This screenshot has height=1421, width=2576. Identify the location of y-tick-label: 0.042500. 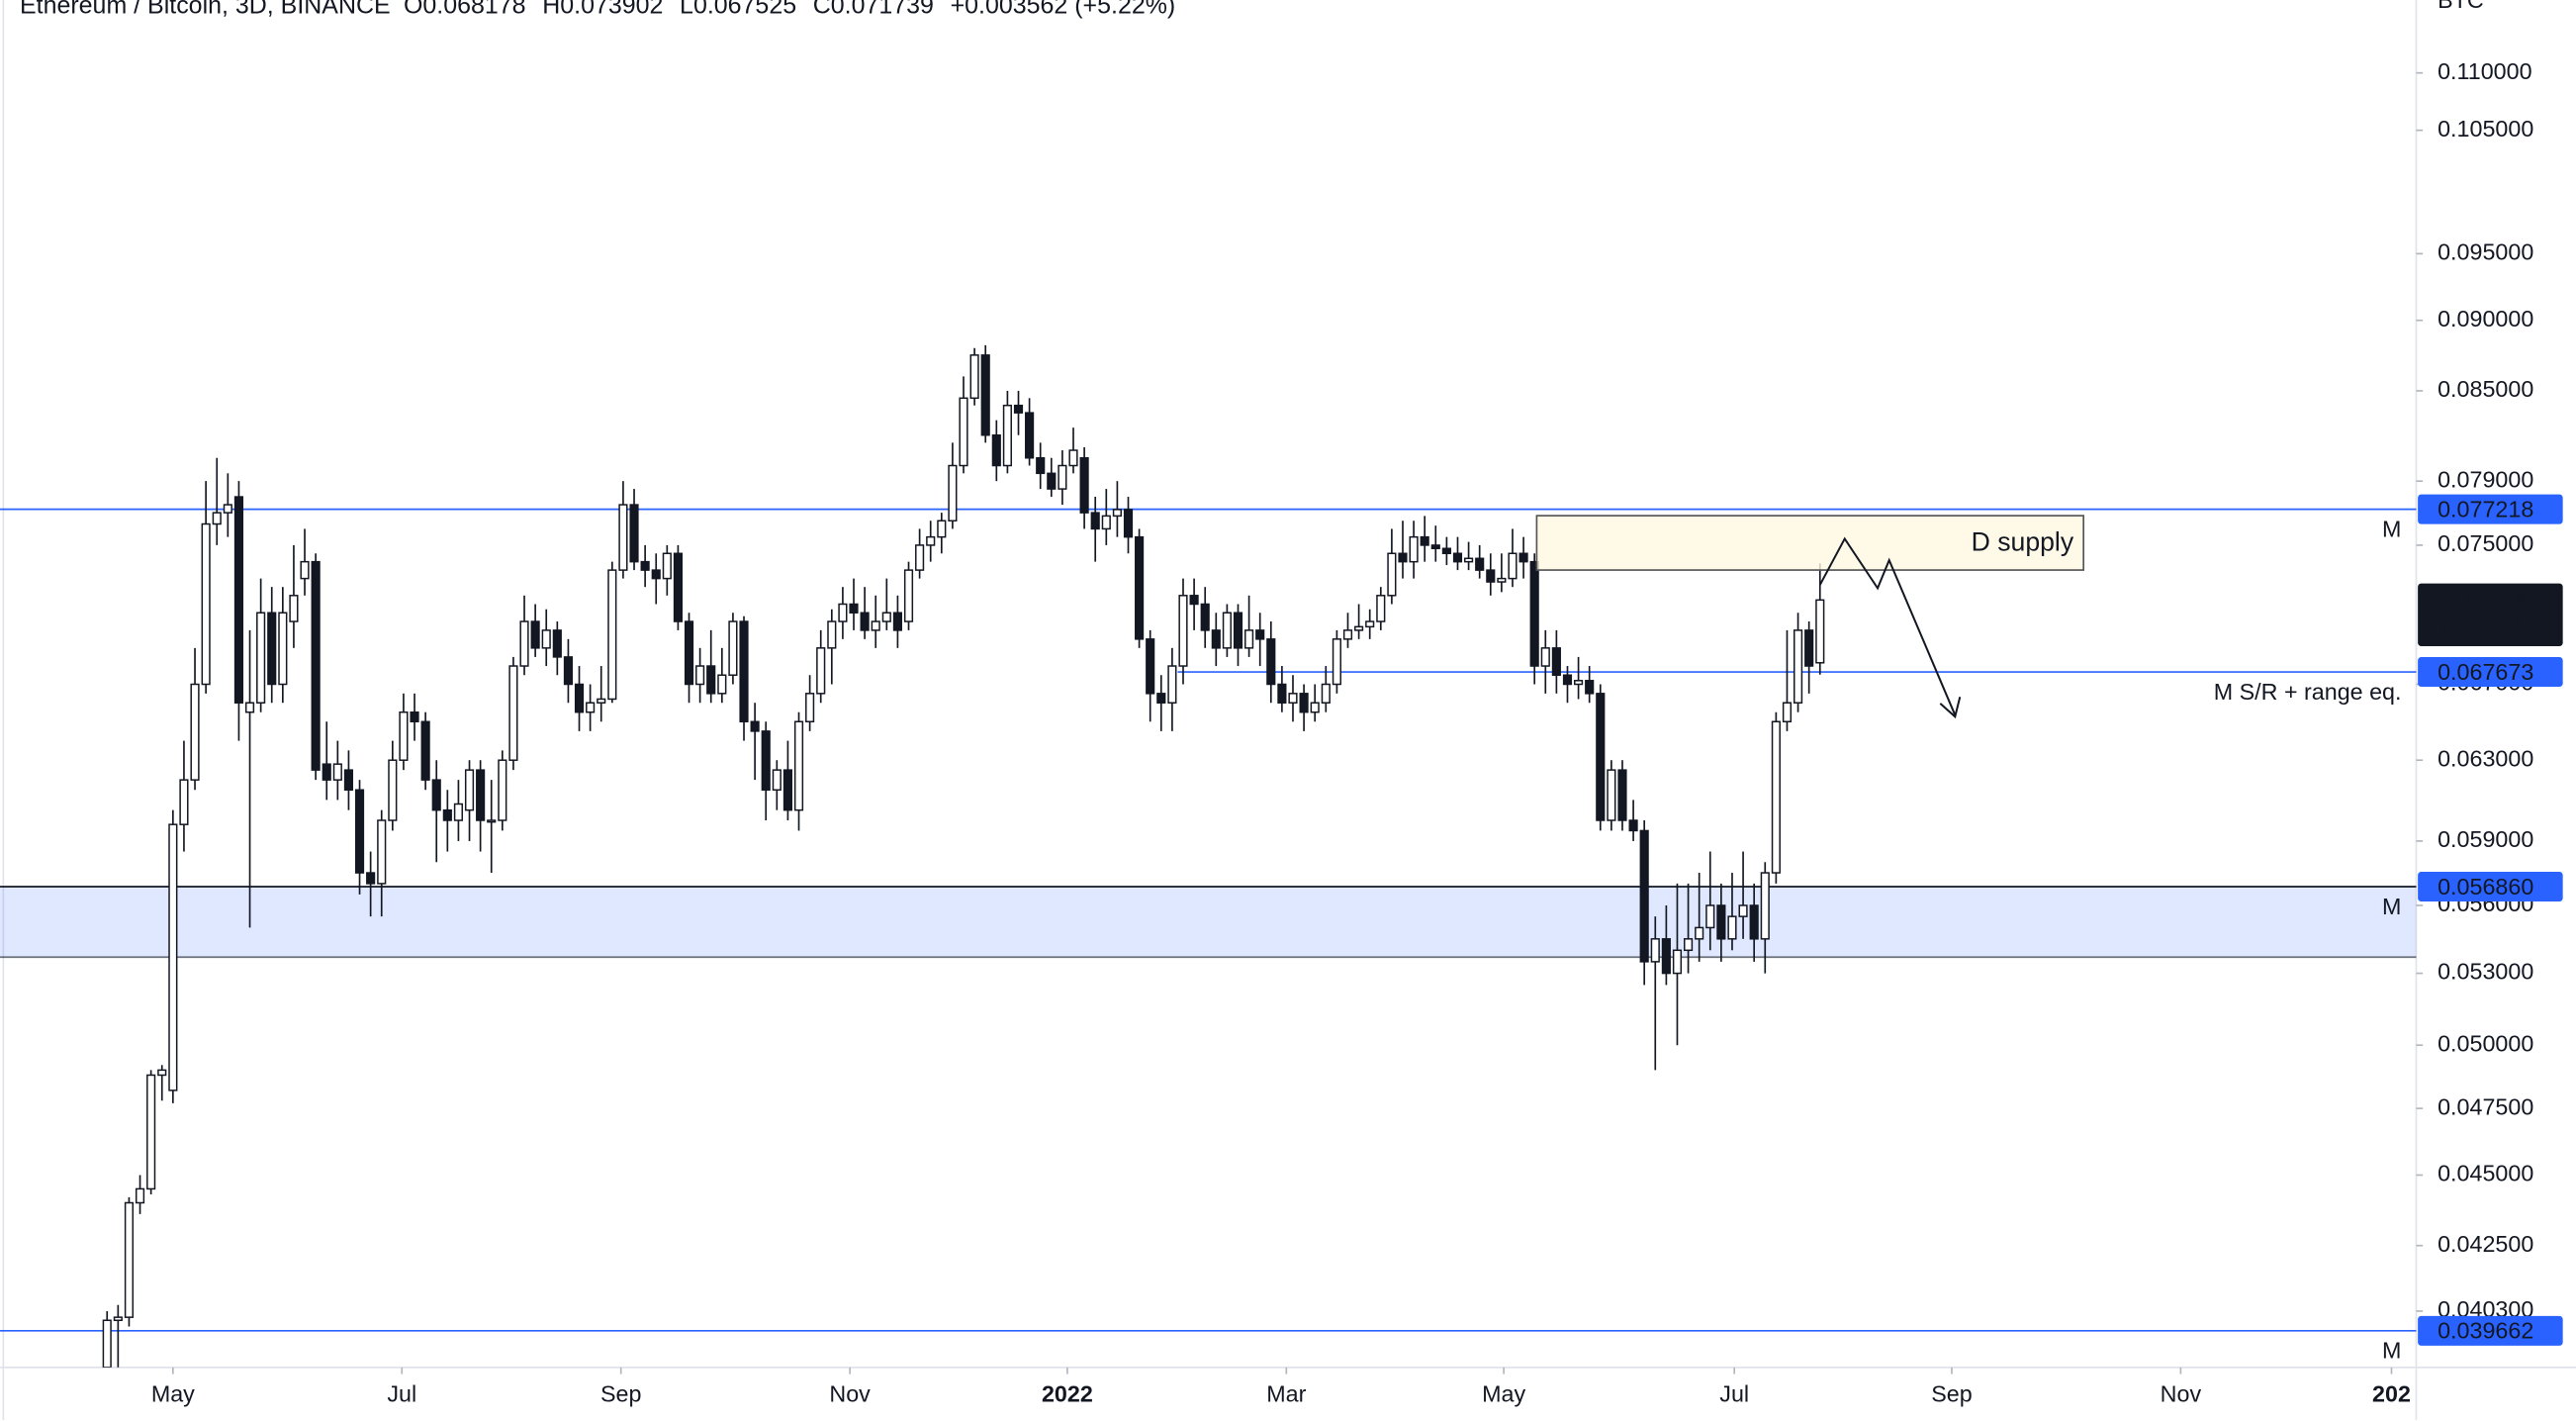
(2485, 1244).